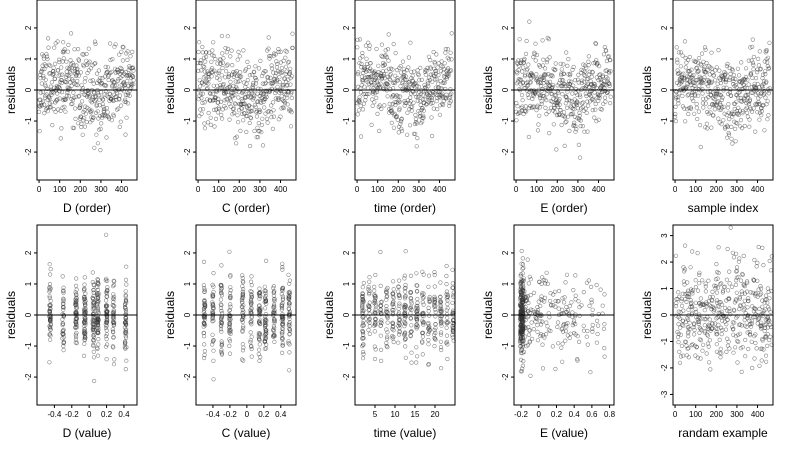 The width and height of the screenshot is (800, 450). What do you see at coordinates (107, 414) in the screenshot?
I see `x-tick-label: 0.2` at bounding box center [107, 414].